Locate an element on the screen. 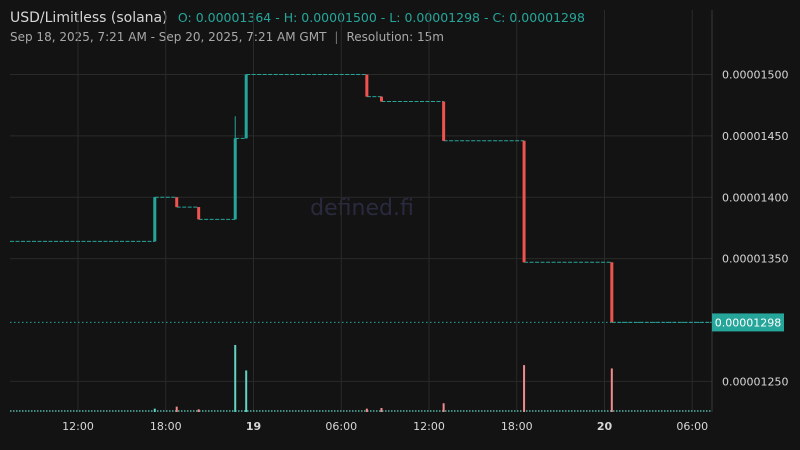  watermark-text: defined.fi is located at coordinates (362, 208).